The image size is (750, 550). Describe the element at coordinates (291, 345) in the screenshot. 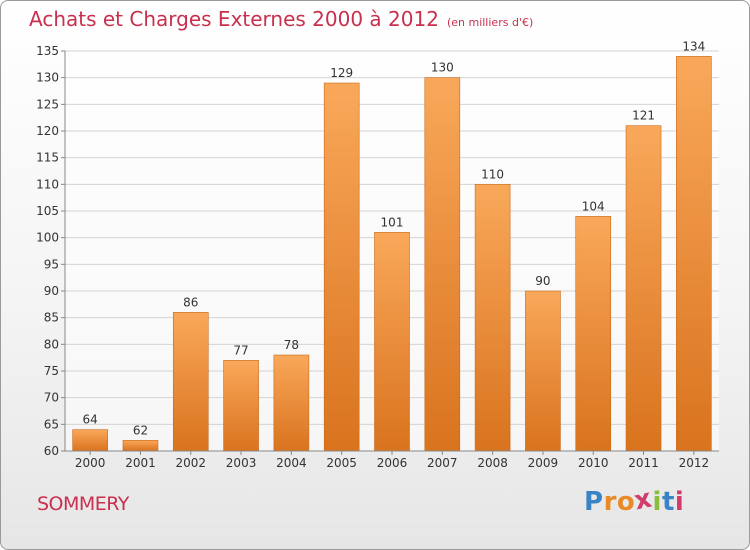

I see `data-label-2004: 78` at that location.